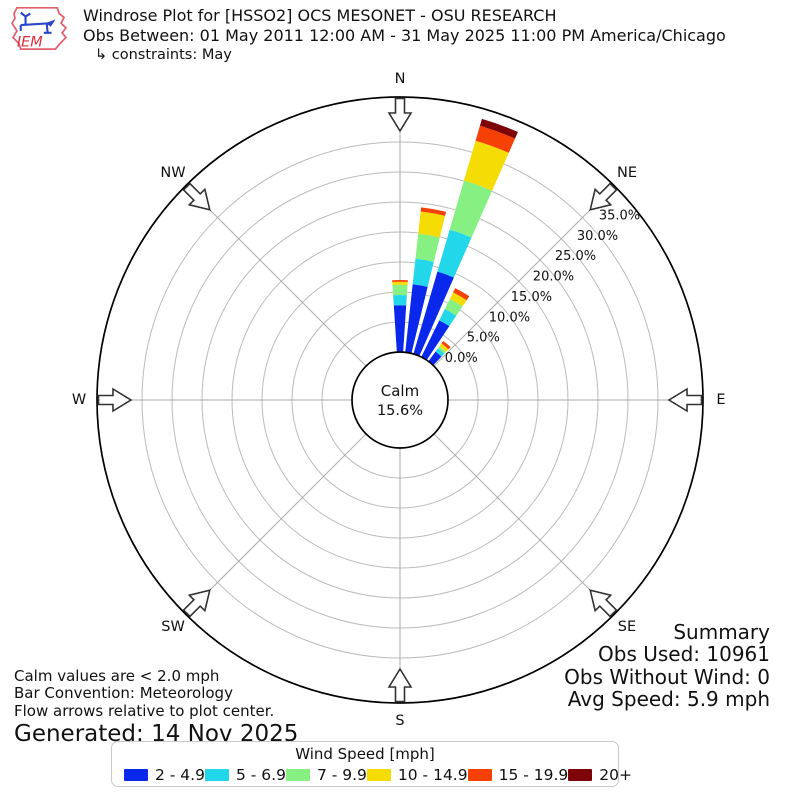  I want to click on radial-tick-label: 20.0%, so click(553, 277).